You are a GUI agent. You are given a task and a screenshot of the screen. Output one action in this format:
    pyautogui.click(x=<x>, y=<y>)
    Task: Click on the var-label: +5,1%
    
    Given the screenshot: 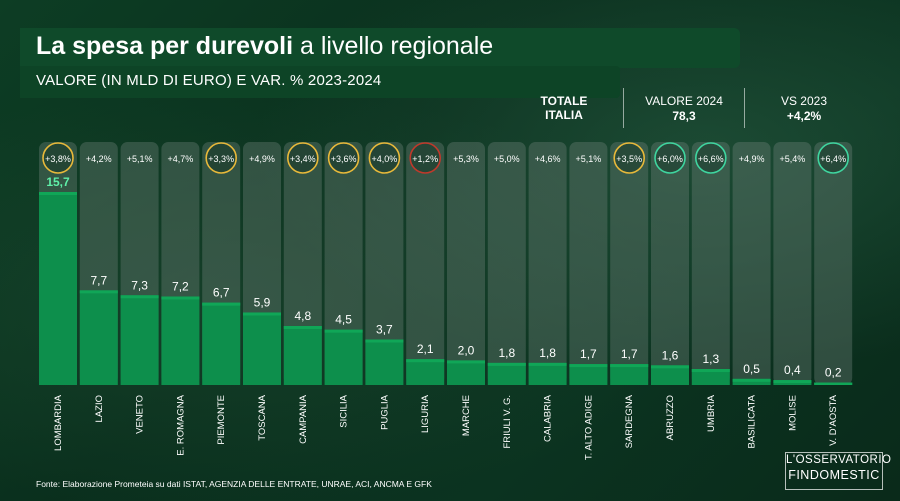 What is the action you would take?
    pyautogui.click(x=589, y=159)
    